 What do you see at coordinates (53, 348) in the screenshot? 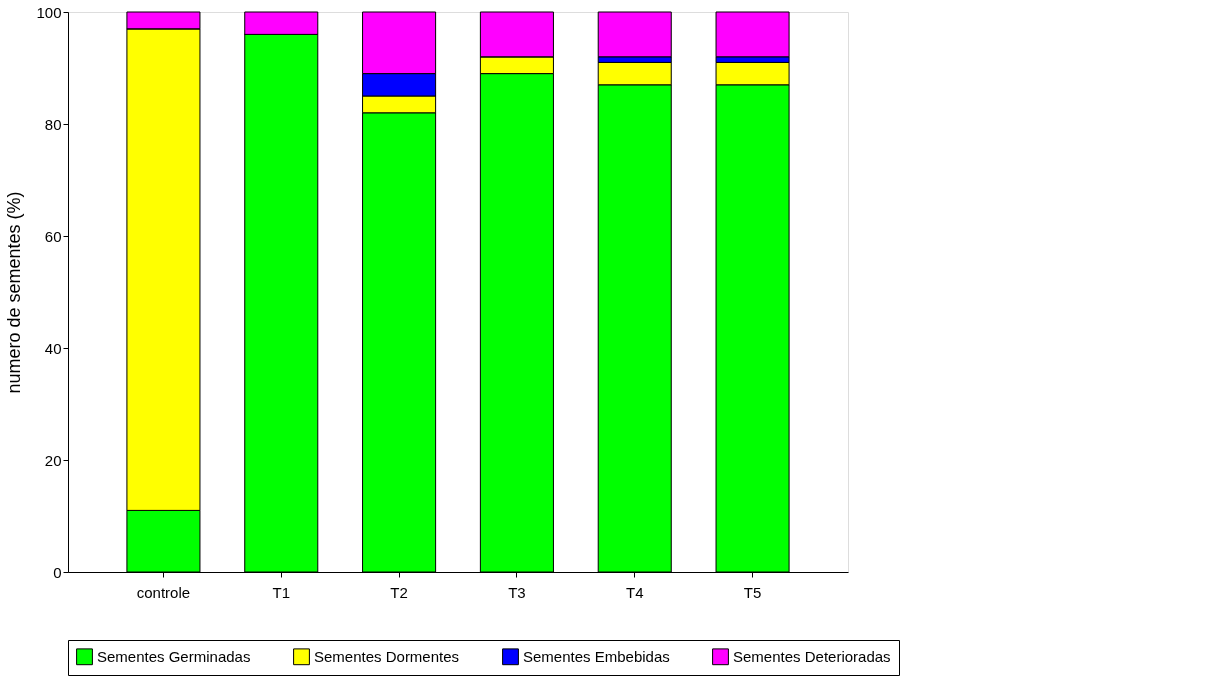
I see `y-tick-label: 40` at bounding box center [53, 348].